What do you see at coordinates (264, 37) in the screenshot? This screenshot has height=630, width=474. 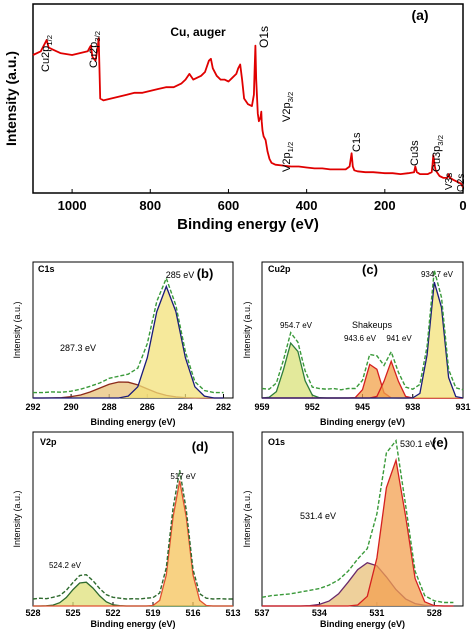 I see `annotation: O1s` at bounding box center [264, 37].